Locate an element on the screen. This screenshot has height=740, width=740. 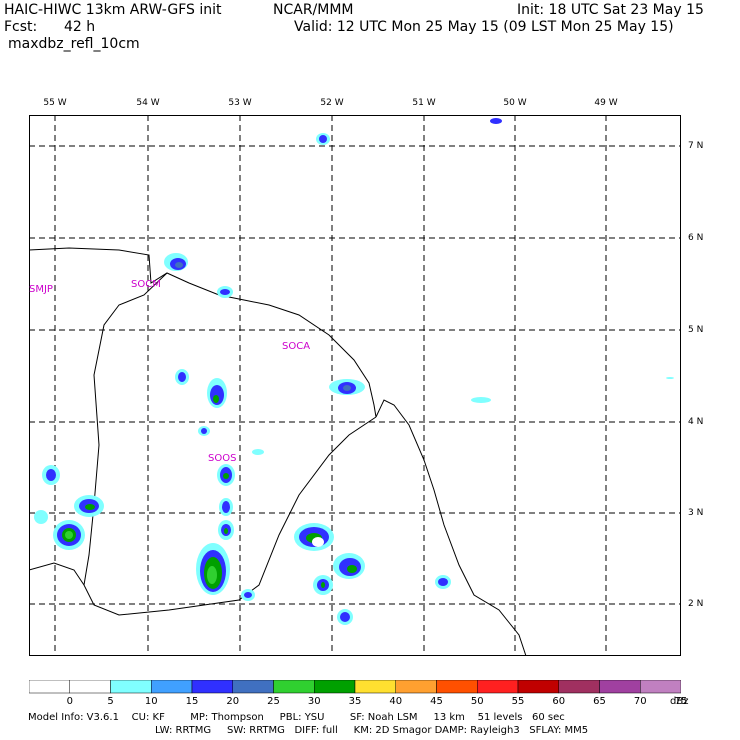
colorbar-tick-label: 10 is located at coordinates (151, 701).